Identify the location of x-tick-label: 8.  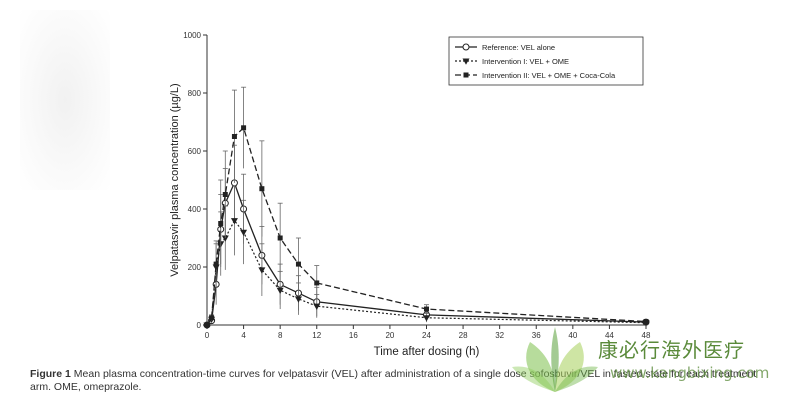
(280, 335).